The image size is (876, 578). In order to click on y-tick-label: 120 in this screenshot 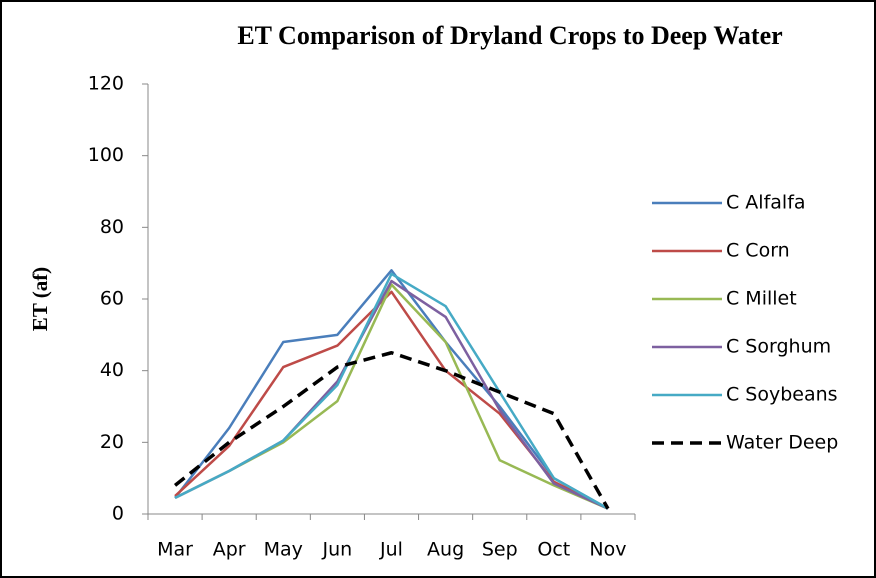, I will do `click(106, 84)`.